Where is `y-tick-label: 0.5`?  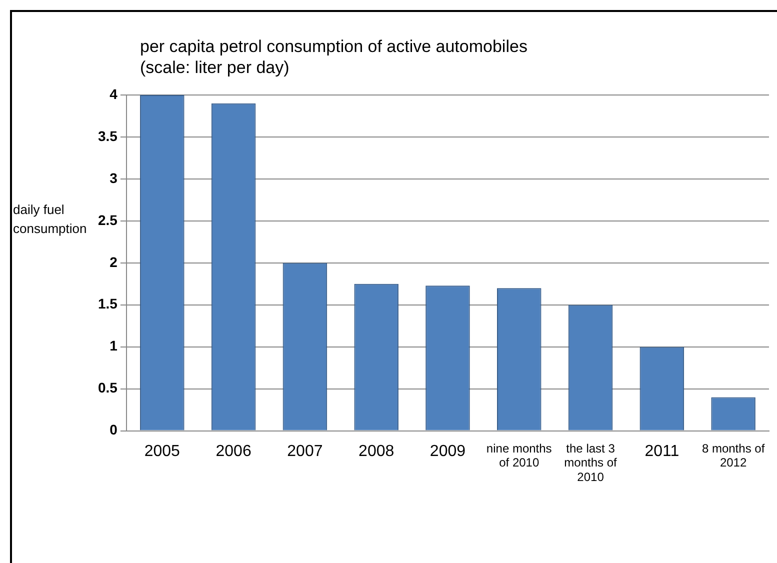 y-tick-label: 0.5 is located at coordinates (108, 388).